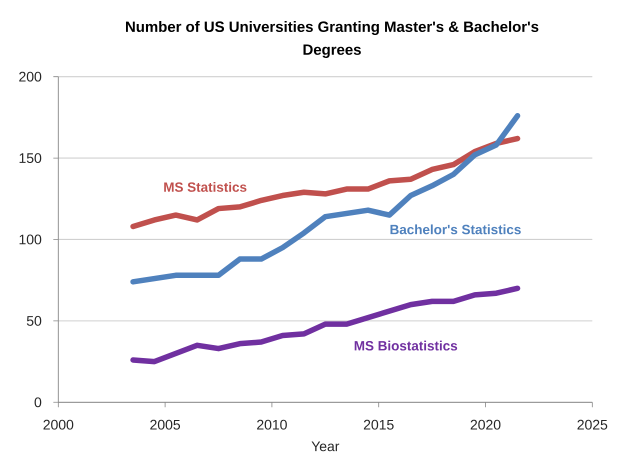 This screenshot has height=455, width=621. Describe the element at coordinates (406, 345) in the screenshot. I see `series-label: MS Biostatistics` at that location.